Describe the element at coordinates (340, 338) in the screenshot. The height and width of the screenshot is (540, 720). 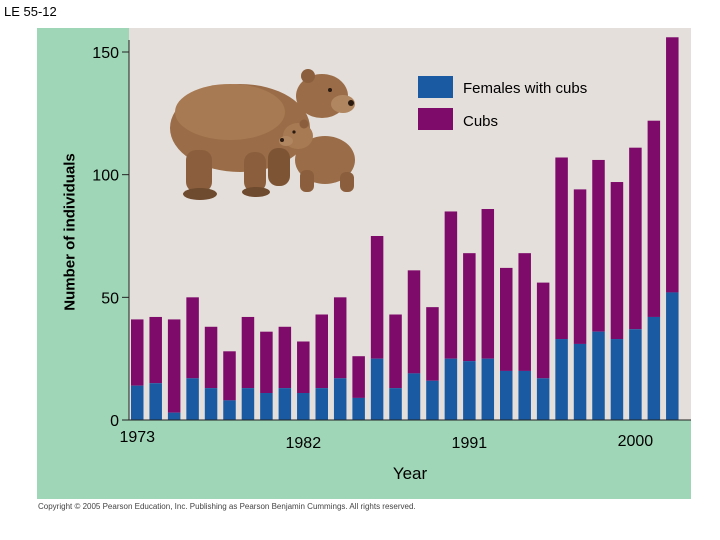
I see `bar-cubs-1984` at that location.